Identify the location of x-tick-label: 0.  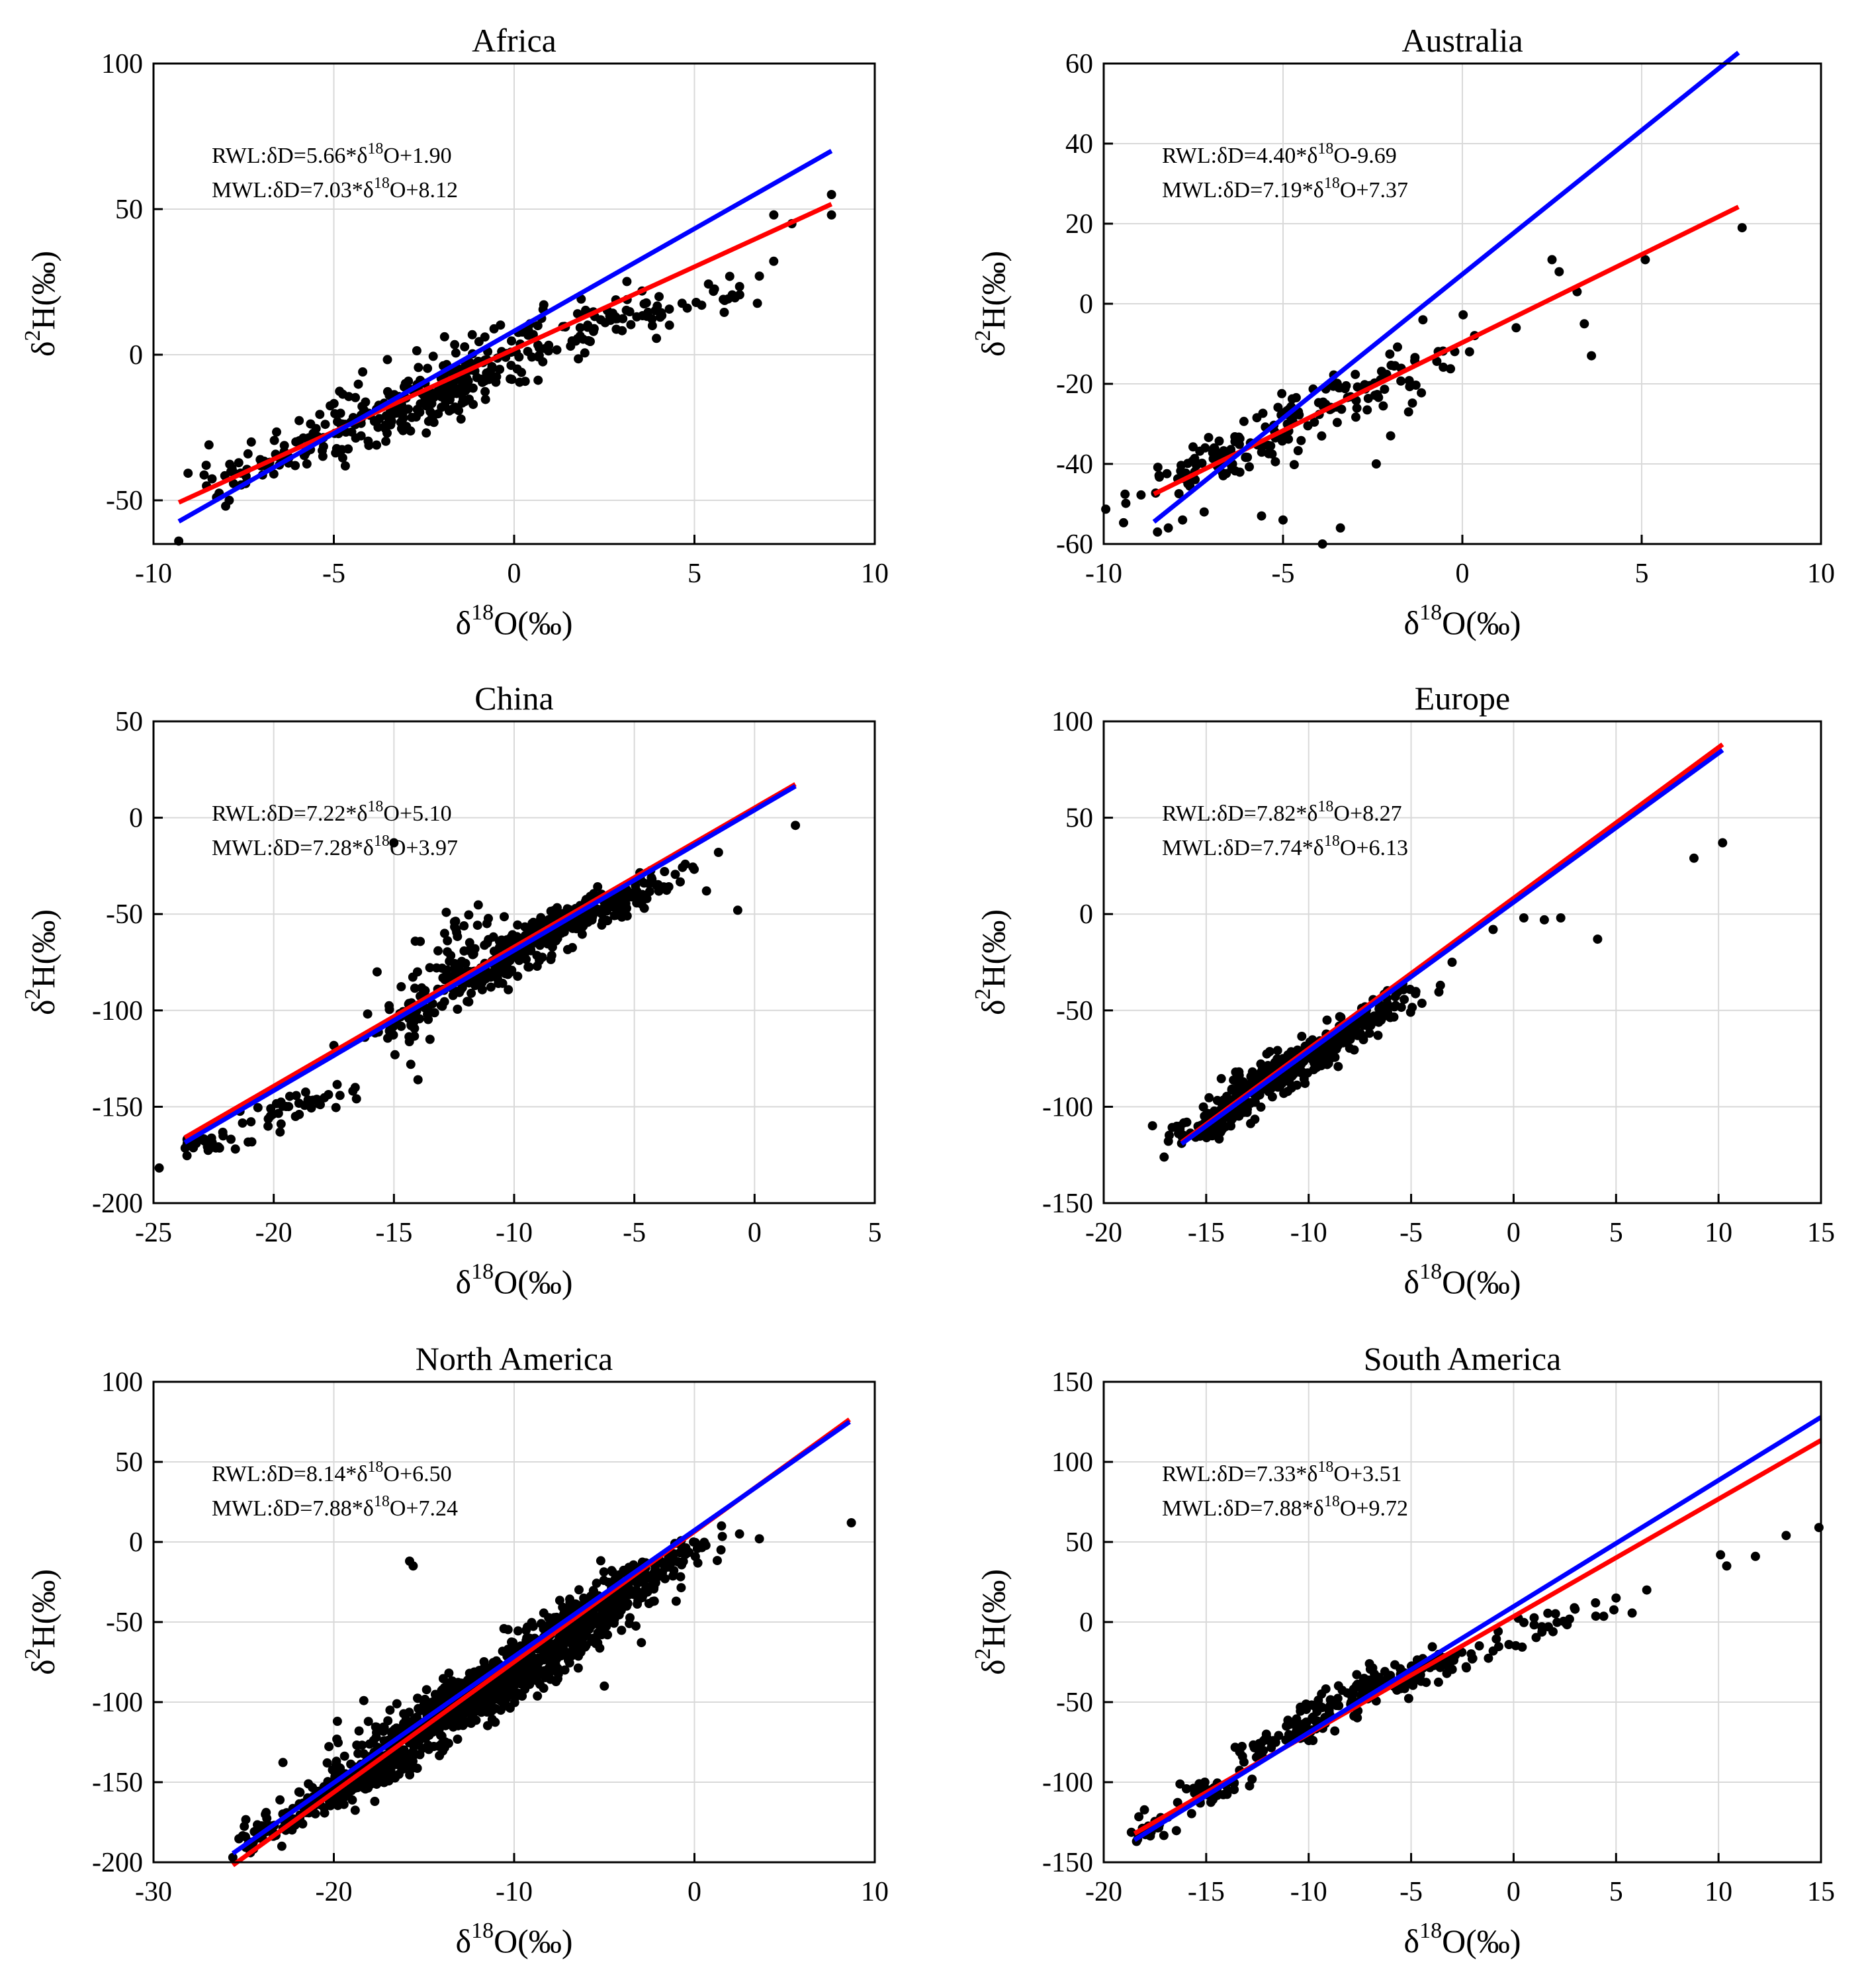
(514, 574).